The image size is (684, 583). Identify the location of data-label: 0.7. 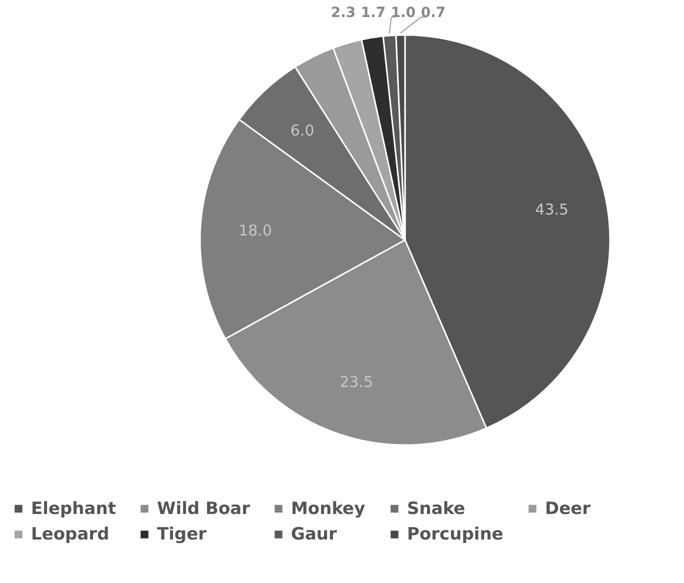
(433, 13).